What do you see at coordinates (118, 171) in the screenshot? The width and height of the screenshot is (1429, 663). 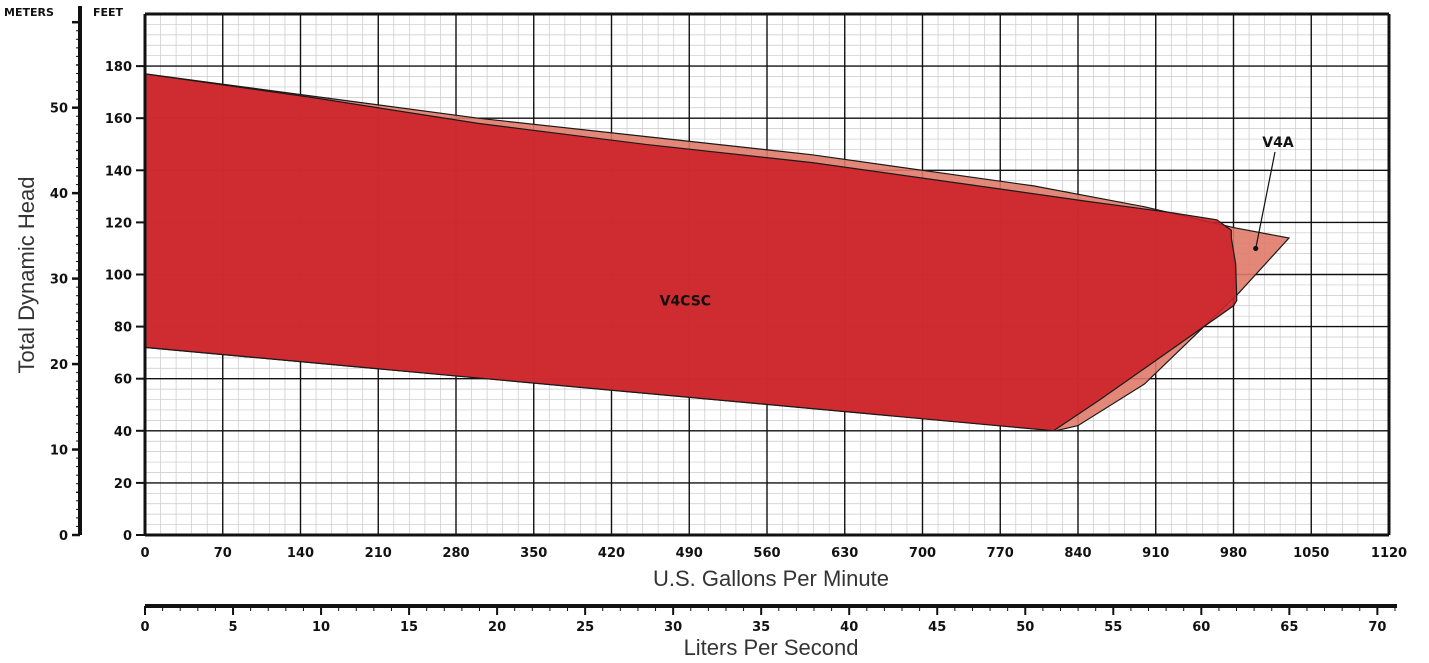 I see `y-feet-tick-label: 140` at bounding box center [118, 171].